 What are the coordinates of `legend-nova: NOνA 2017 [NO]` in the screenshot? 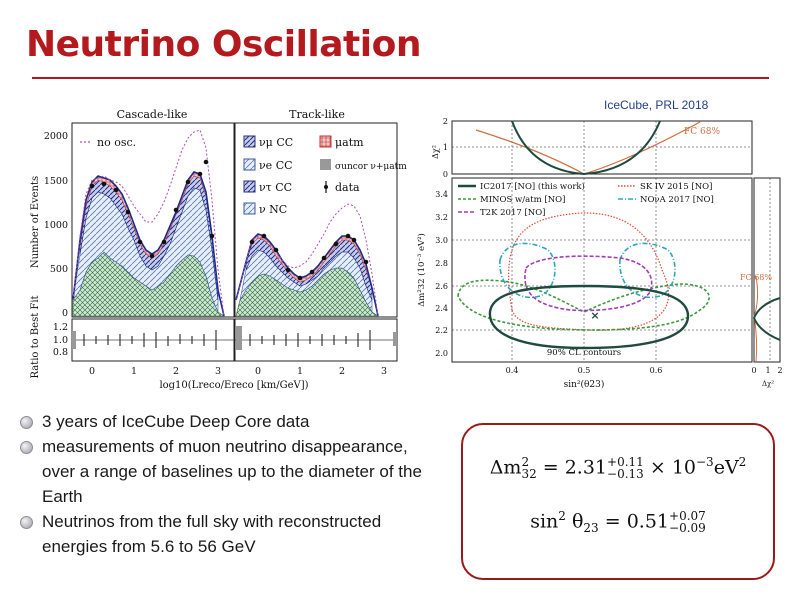 It's located at (677, 200).